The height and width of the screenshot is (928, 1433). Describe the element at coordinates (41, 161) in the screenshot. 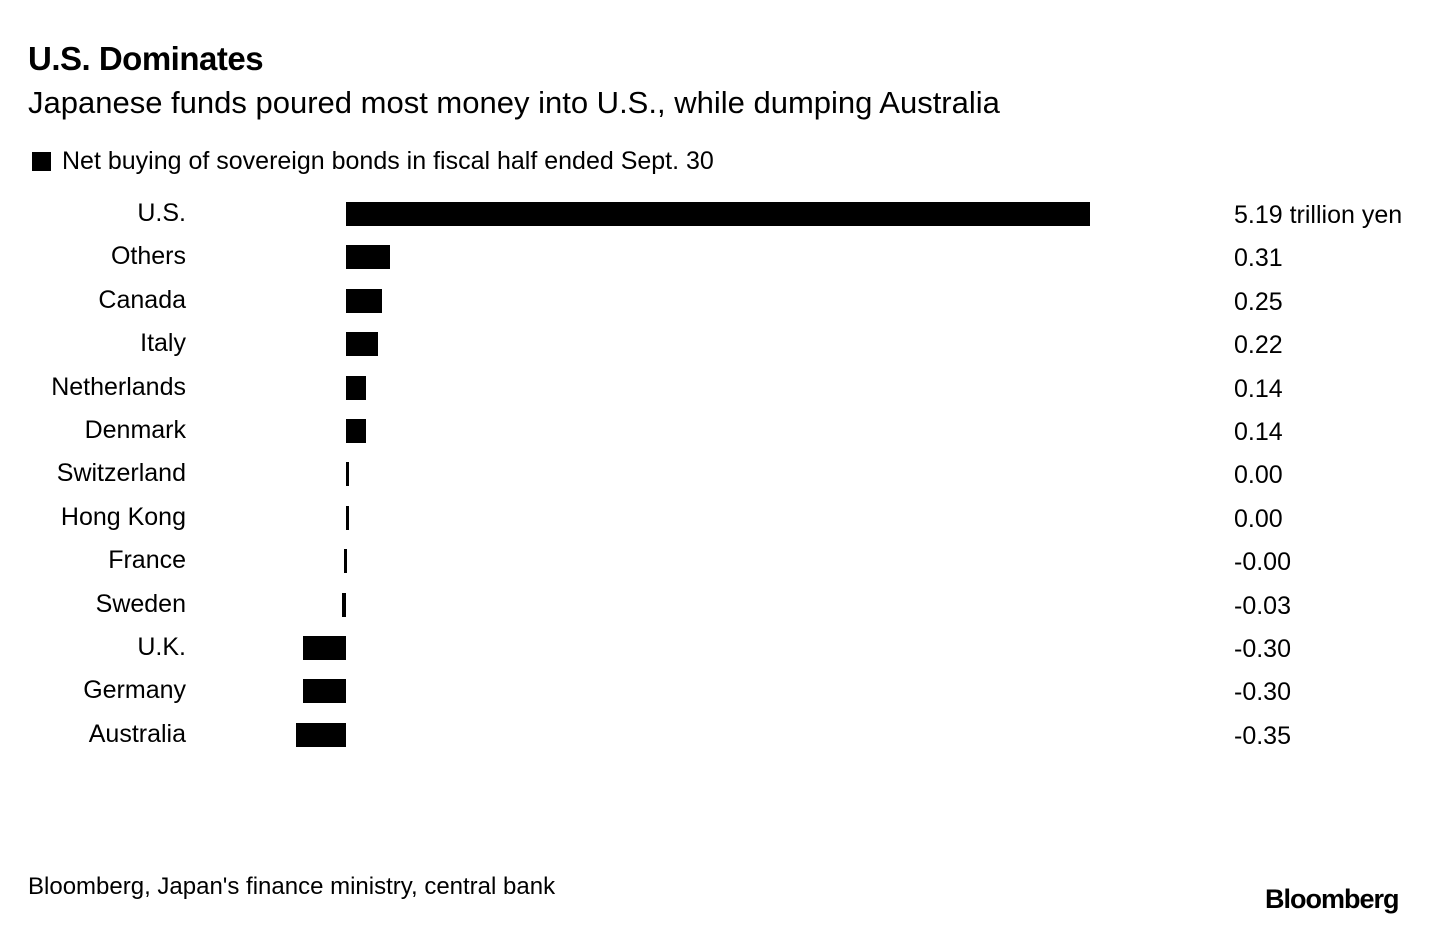

I see `legend-swatch` at that location.